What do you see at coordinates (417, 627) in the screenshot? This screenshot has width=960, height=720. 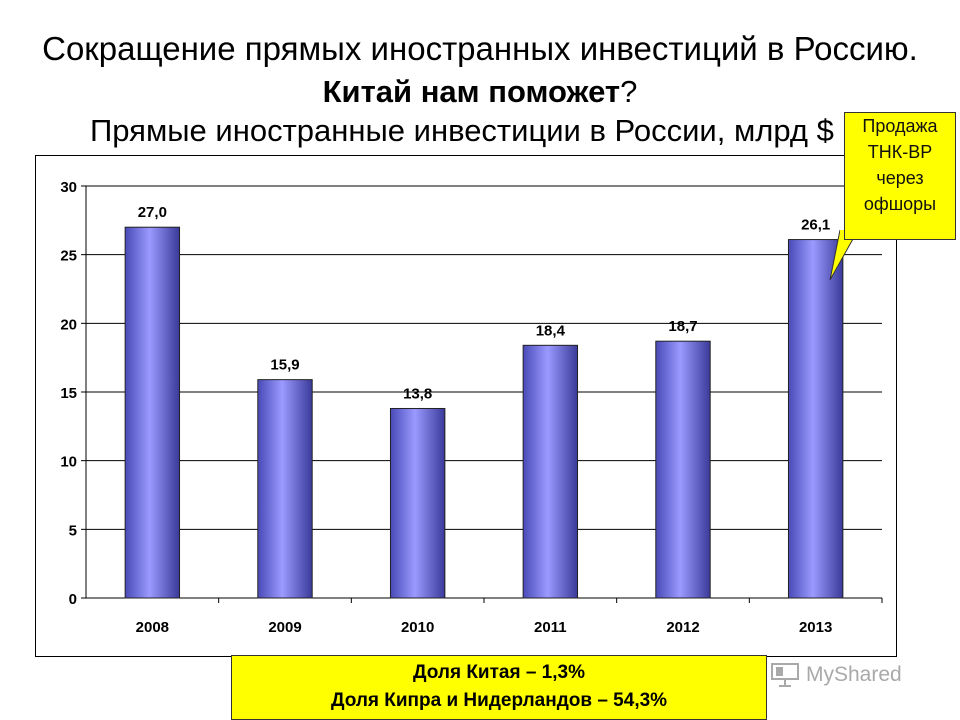 I see `x-tick-label: 2010` at bounding box center [417, 627].